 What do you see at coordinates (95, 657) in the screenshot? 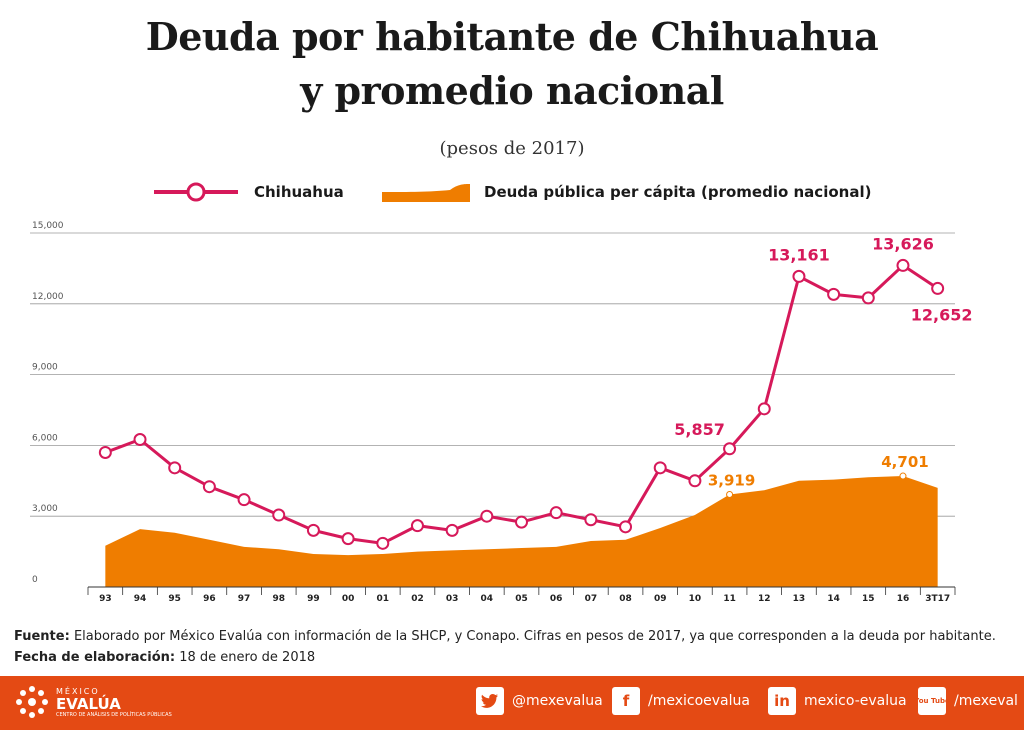
I see `date-label: Fecha de elaboración:` at bounding box center [95, 657].